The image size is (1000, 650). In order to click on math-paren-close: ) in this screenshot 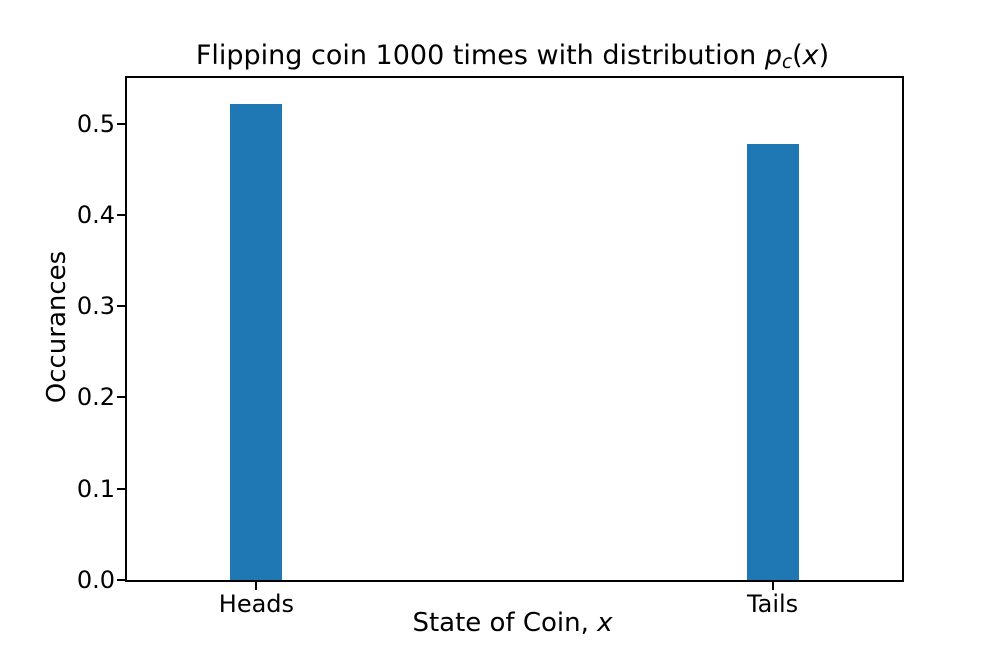, I will do `click(824, 55)`.